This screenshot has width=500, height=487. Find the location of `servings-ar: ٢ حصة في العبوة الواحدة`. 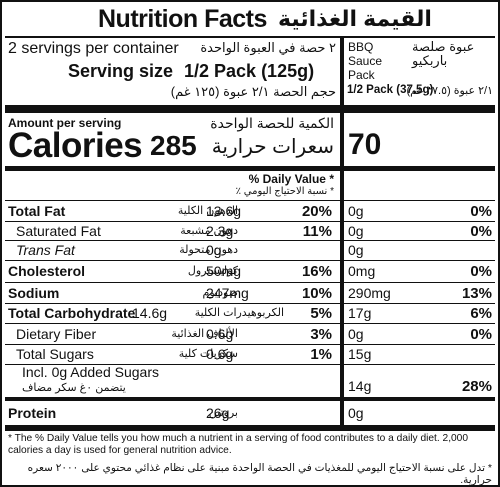

servings-ar: ٢ حصة في العبوة الواحدة is located at coordinates (268, 47).